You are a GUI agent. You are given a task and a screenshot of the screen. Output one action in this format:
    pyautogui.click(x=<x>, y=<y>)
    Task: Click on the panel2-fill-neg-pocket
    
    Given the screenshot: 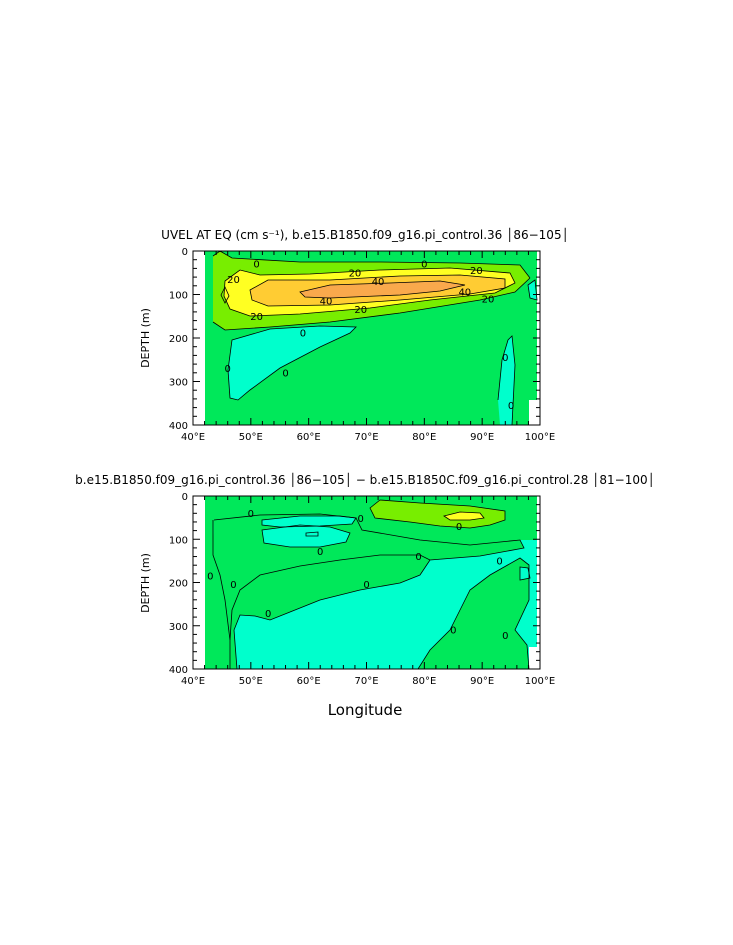 What is the action you would take?
    pyautogui.click(x=525, y=573)
    